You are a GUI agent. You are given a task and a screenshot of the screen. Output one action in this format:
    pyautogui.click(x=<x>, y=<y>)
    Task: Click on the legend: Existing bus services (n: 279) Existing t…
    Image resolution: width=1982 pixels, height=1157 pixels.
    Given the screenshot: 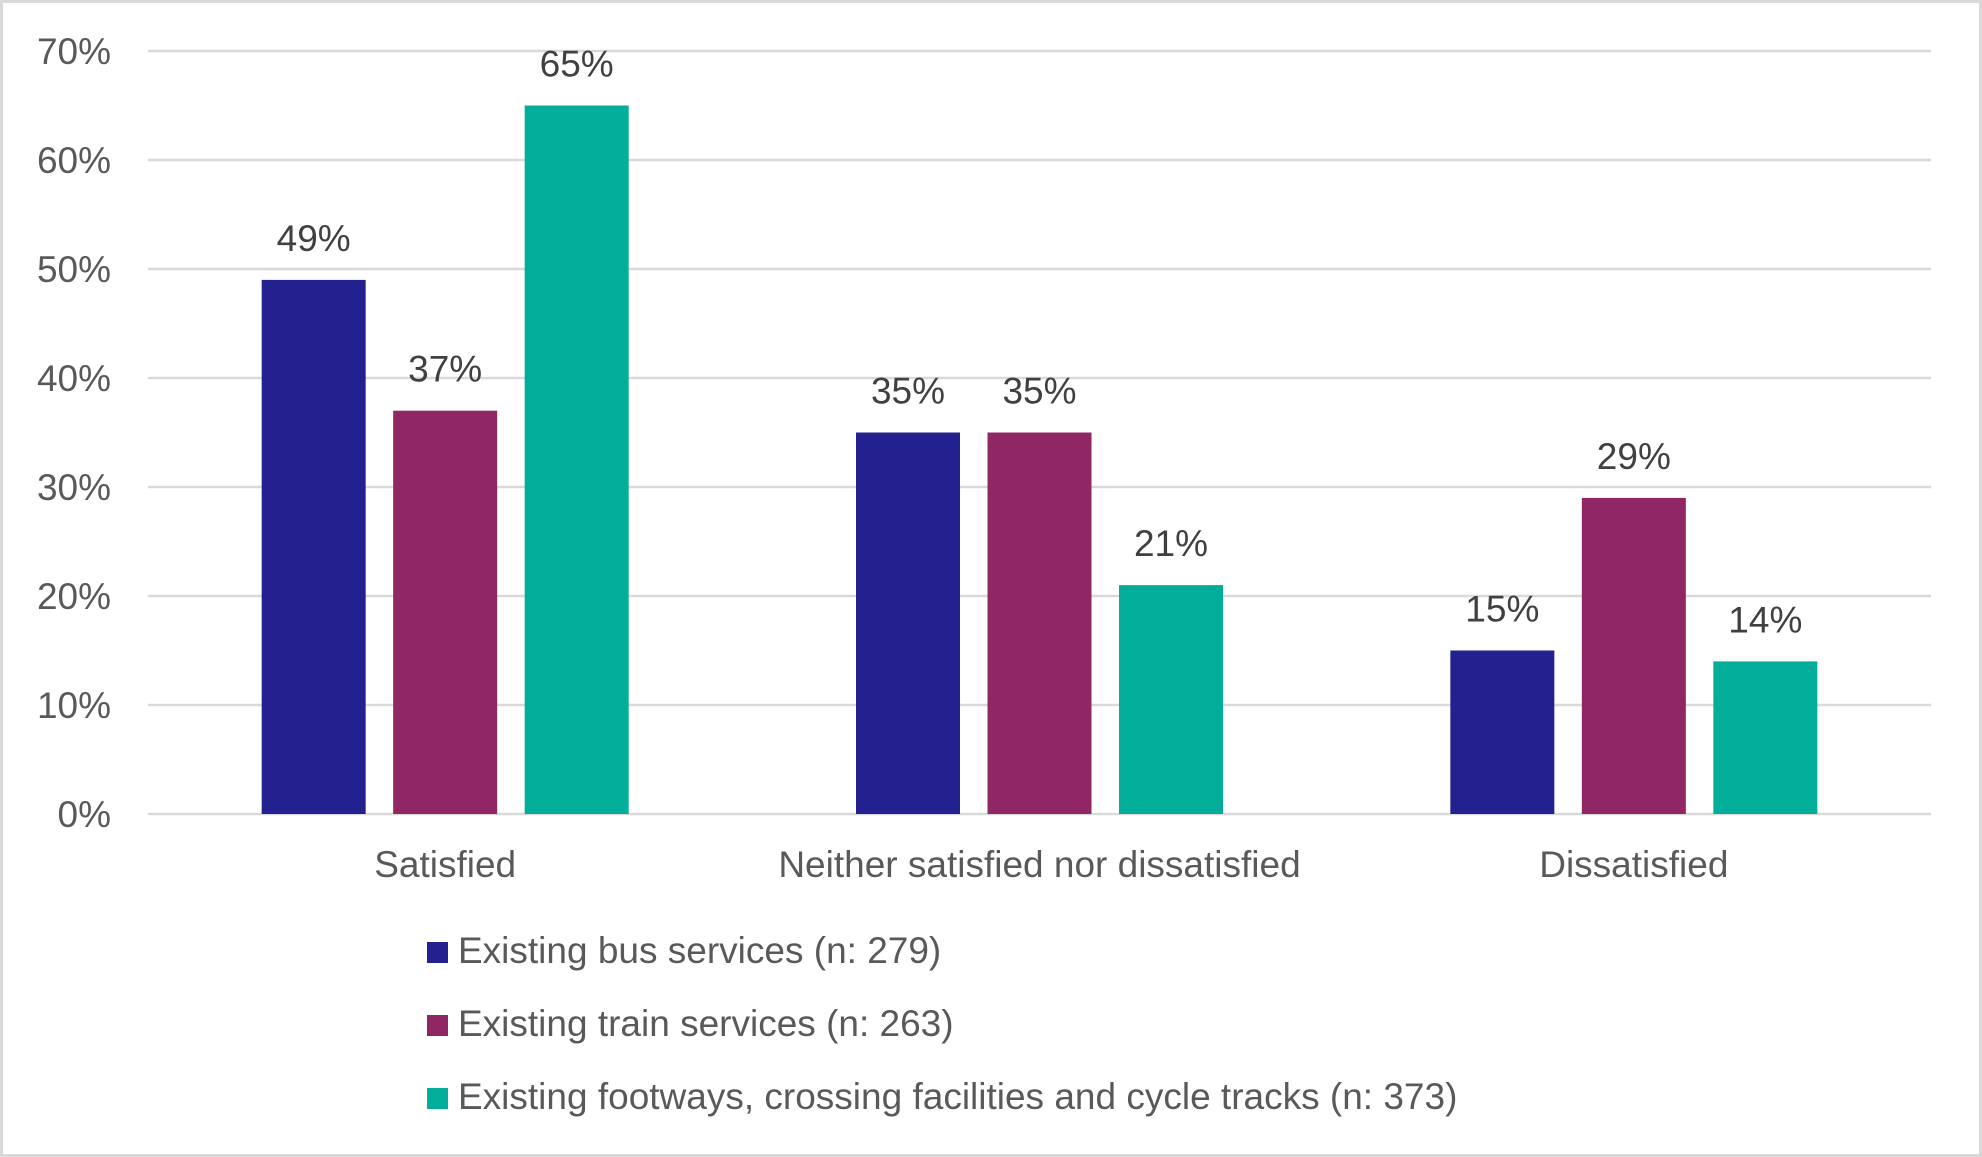 What is the action you would take?
    pyautogui.click(x=942, y=1023)
    